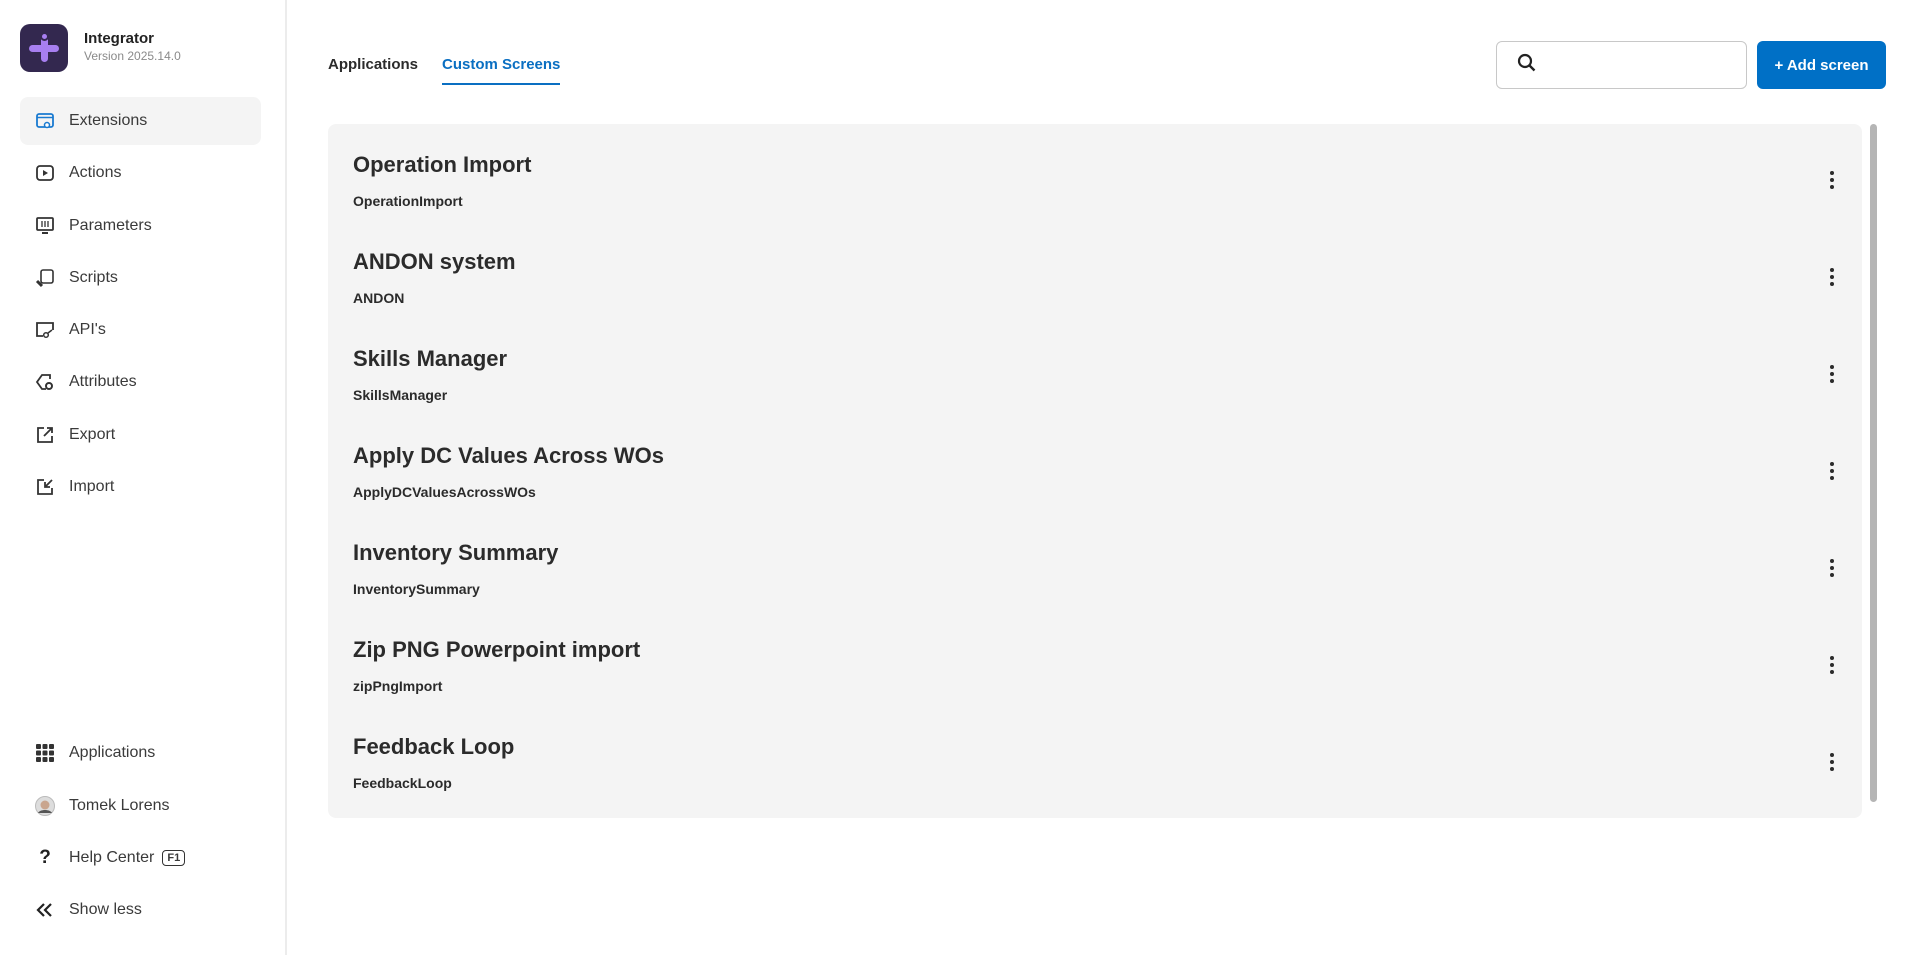 The height and width of the screenshot is (955, 1920). What do you see at coordinates (497, 649) in the screenshot?
I see `screen-title: Zip PNG Powerpoint import` at bounding box center [497, 649].